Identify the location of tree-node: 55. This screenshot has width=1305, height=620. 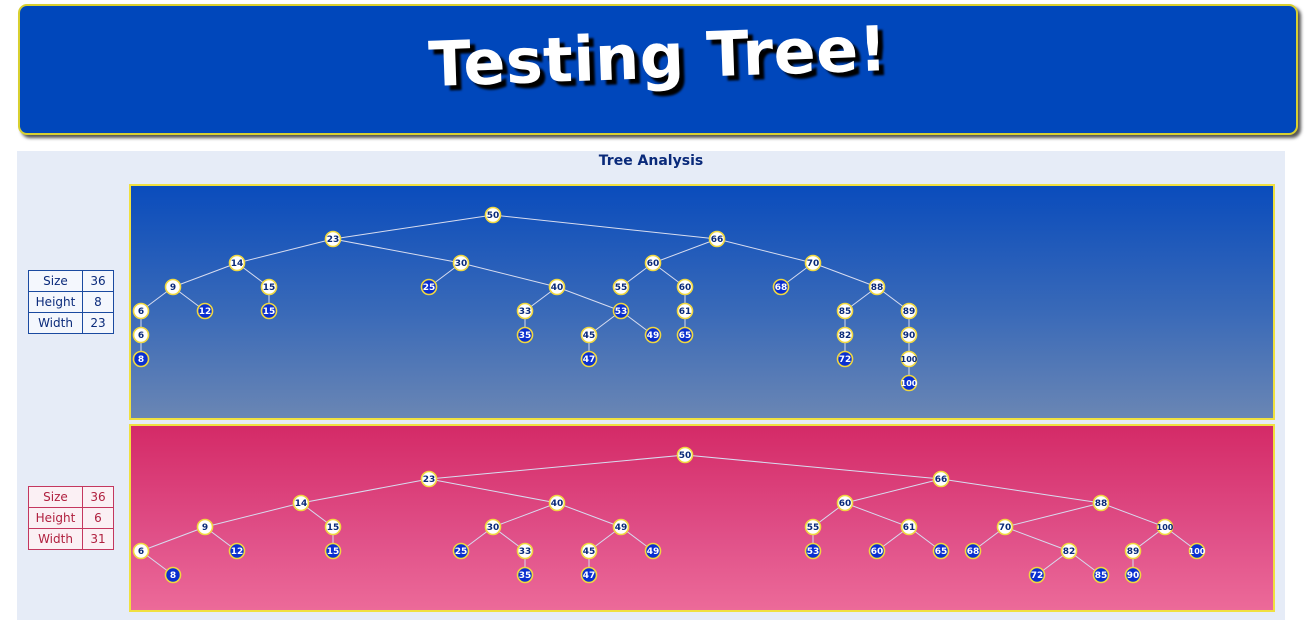
(621, 287).